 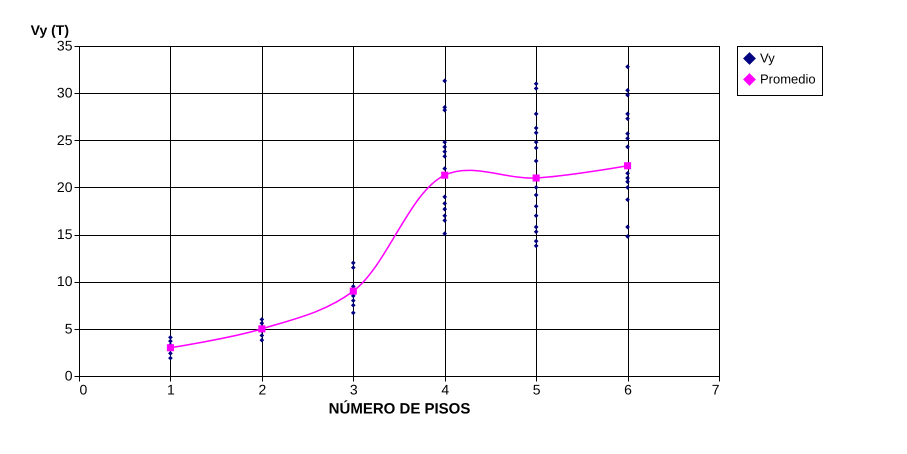 I want to click on x-tick-label: 4, so click(x=445, y=390).